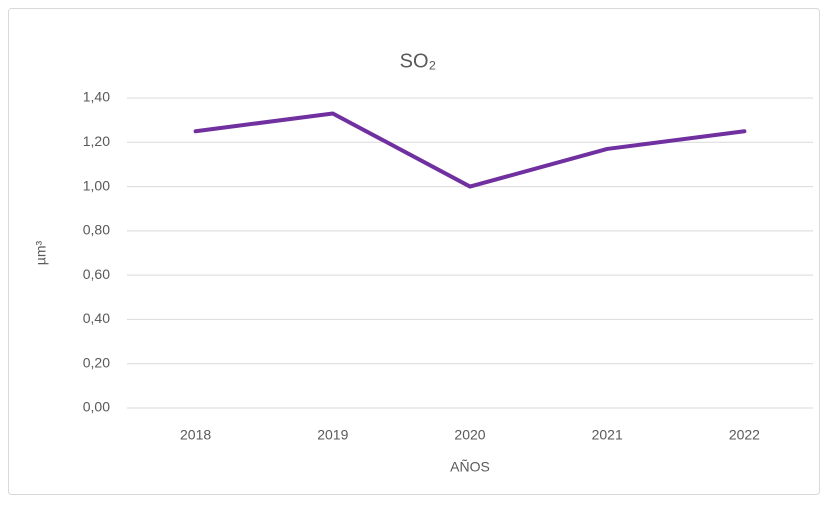  Describe the element at coordinates (744, 435) in the screenshot. I see `x-tick-label: 2022` at that location.